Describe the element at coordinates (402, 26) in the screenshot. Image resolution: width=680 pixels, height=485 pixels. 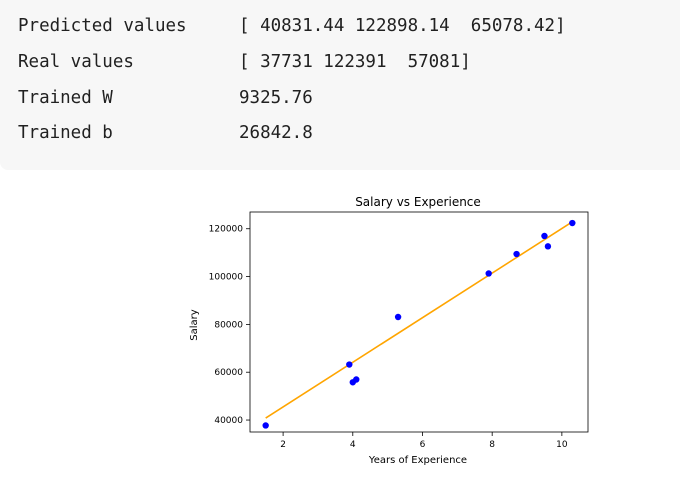
I see `predicted-values-value: [ 40831.44 122898.14 65078.42]` at that location.